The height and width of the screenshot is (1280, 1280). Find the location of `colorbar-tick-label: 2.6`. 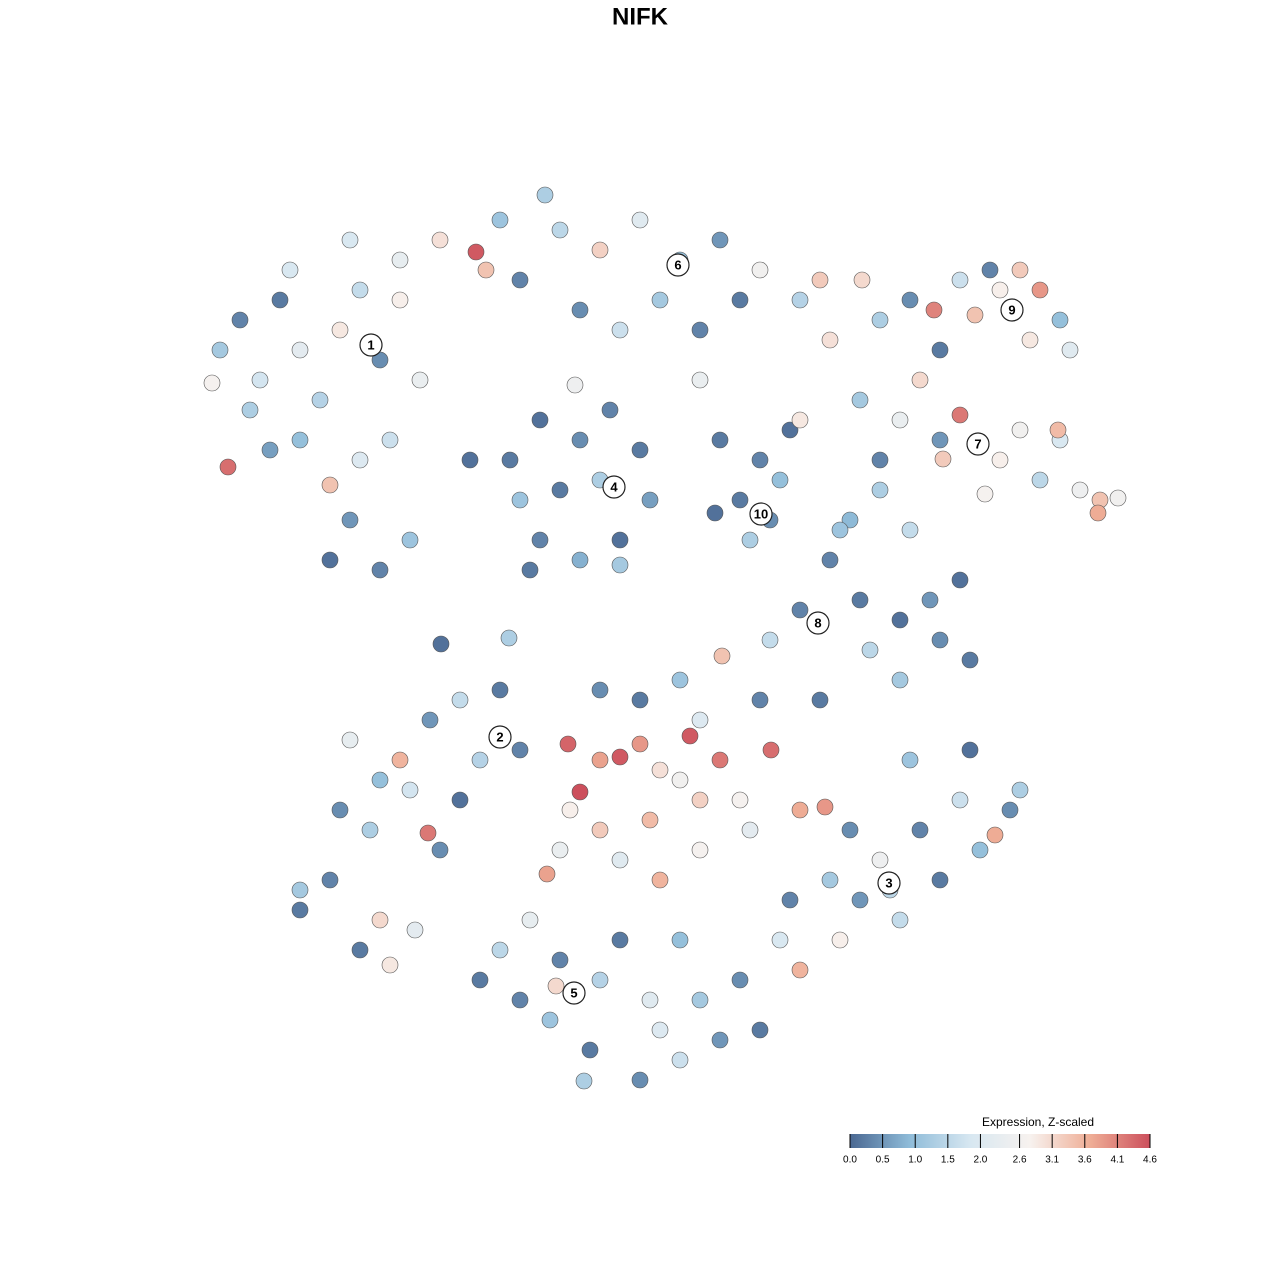

colorbar-tick-label: 2.6 is located at coordinates (1020, 1160).